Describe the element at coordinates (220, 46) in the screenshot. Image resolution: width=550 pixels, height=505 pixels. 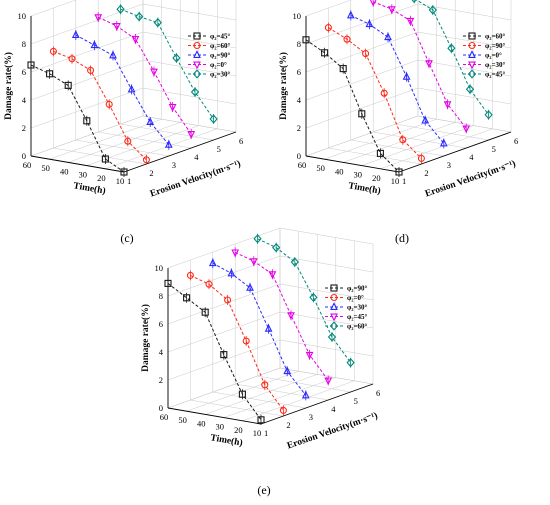
I see `legend-label: φ₂=60°` at that location.